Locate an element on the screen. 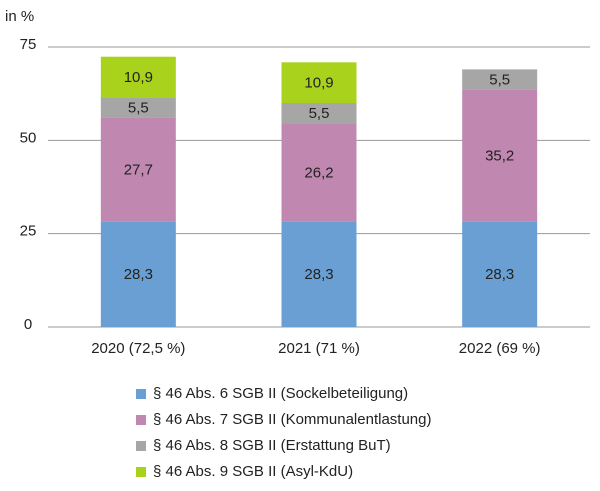 The width and height of the screenshot is (600, 491). legend-label: § 46 Abs. 6 SGB II (Sockelbeteiligung) is located at coordinates (280, 393).